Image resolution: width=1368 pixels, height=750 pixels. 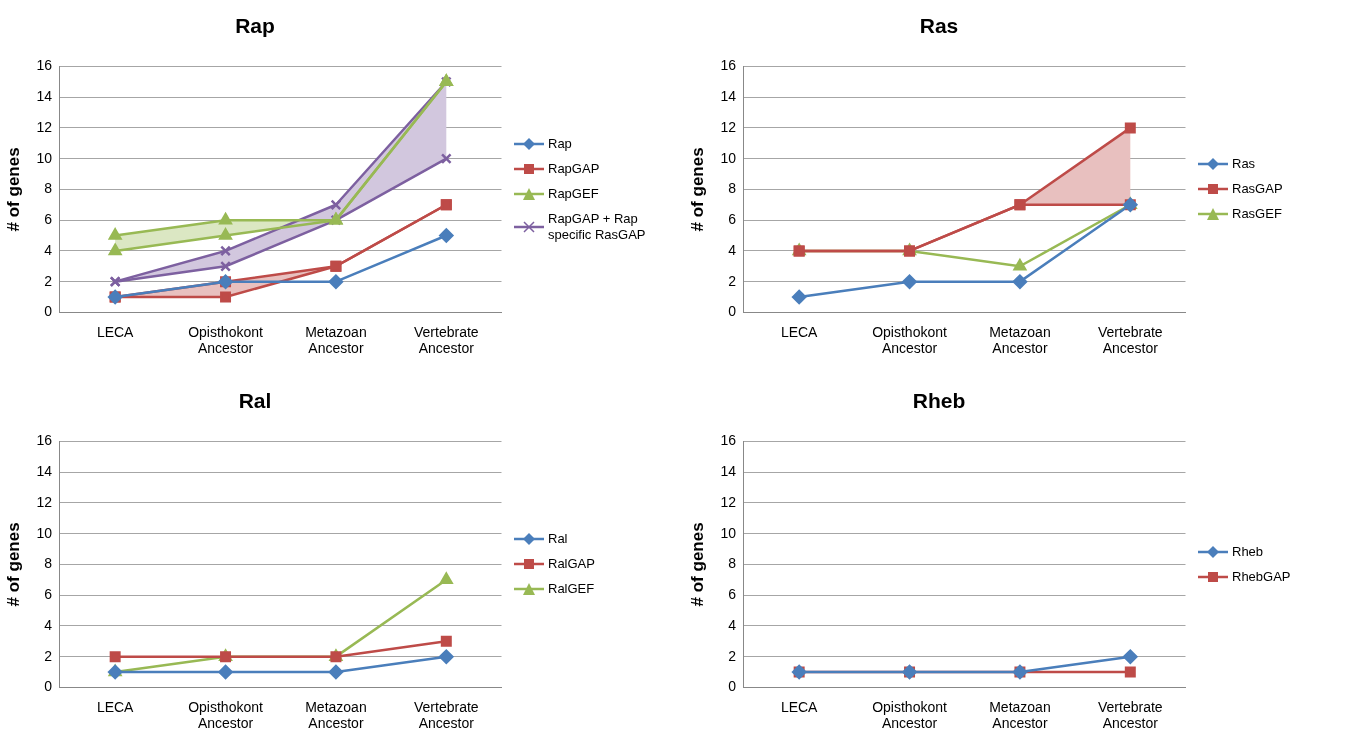 What do you see at coordinates (1244, 164) in the screenshot?
I see `legend-label: Ras` at bounding box center [1244, 164].